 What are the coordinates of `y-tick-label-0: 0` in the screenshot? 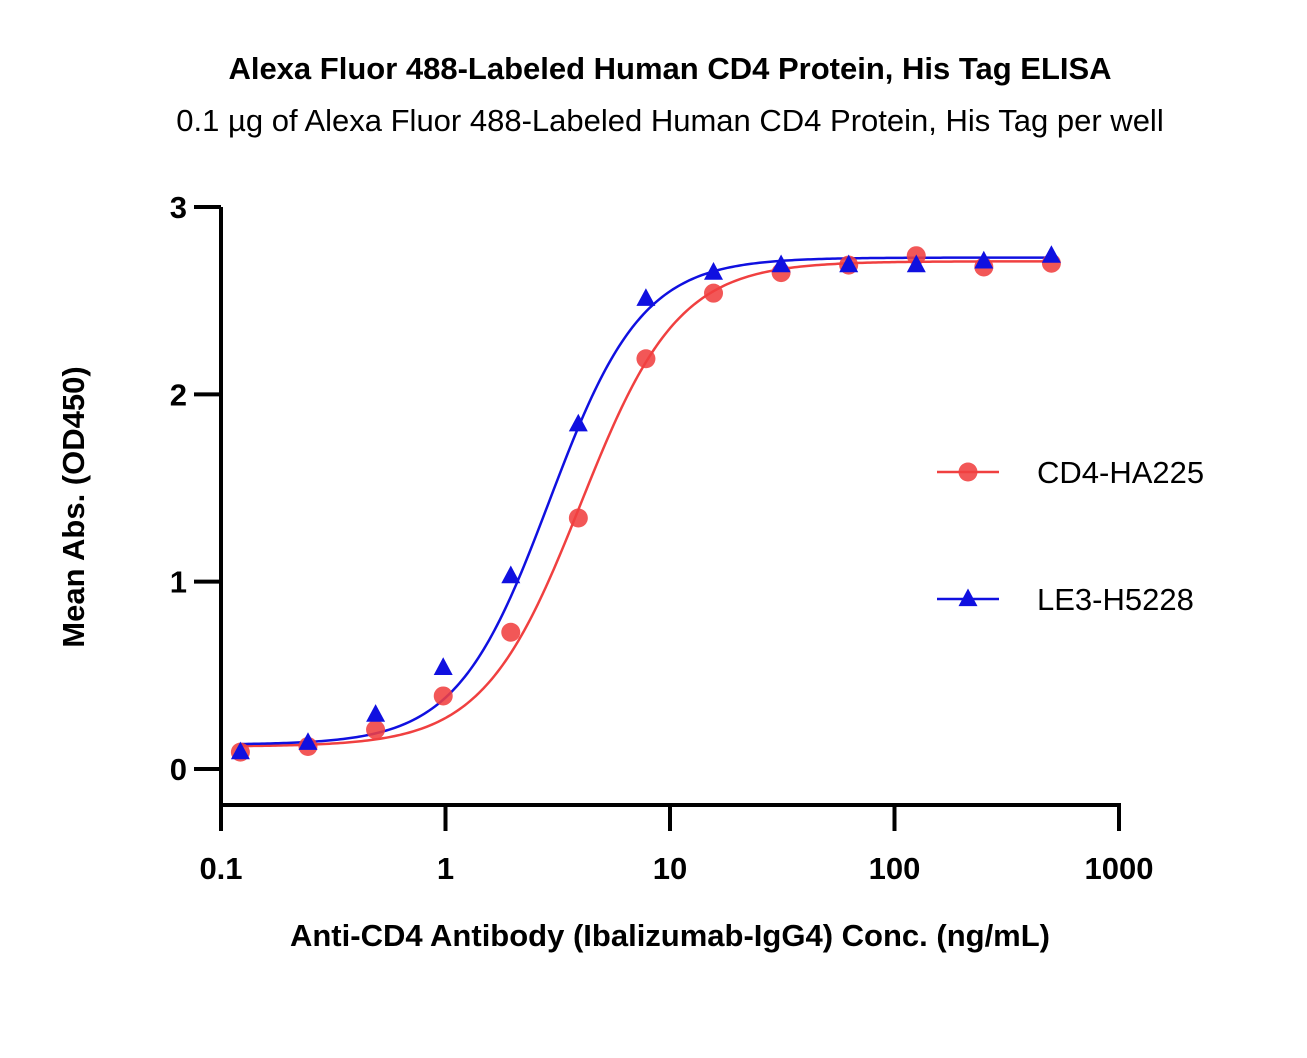 It's located at (178, 769).